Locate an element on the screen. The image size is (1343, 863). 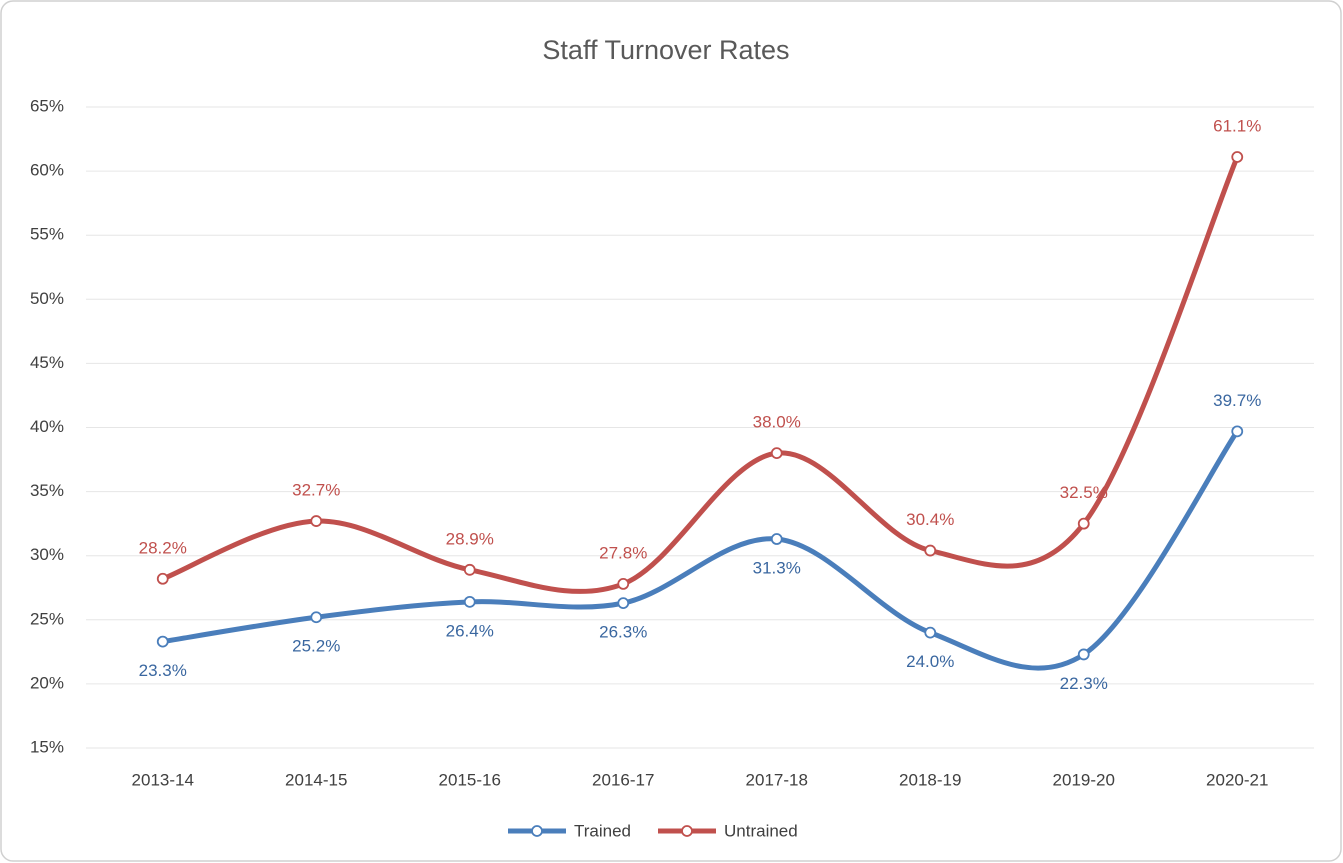
legend-label: Untrained is located at coordinates (761, 830).